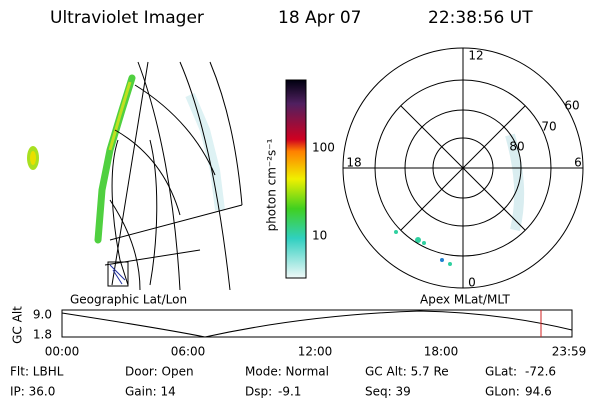 The width and height of the screenshot is (600, 400). I want to click on lat-label: 70, so click(548, 127).